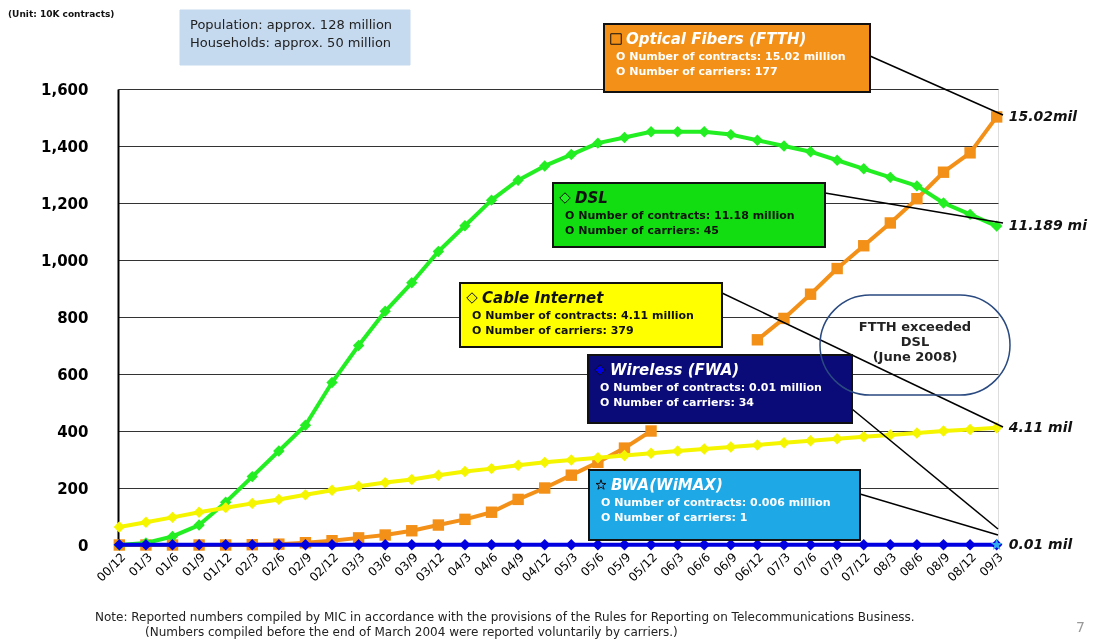  What do you see at coordinates (697, 71) in the screenshot?
I see `text: O Number of carriers: 177` at bounding box center [697, 71].